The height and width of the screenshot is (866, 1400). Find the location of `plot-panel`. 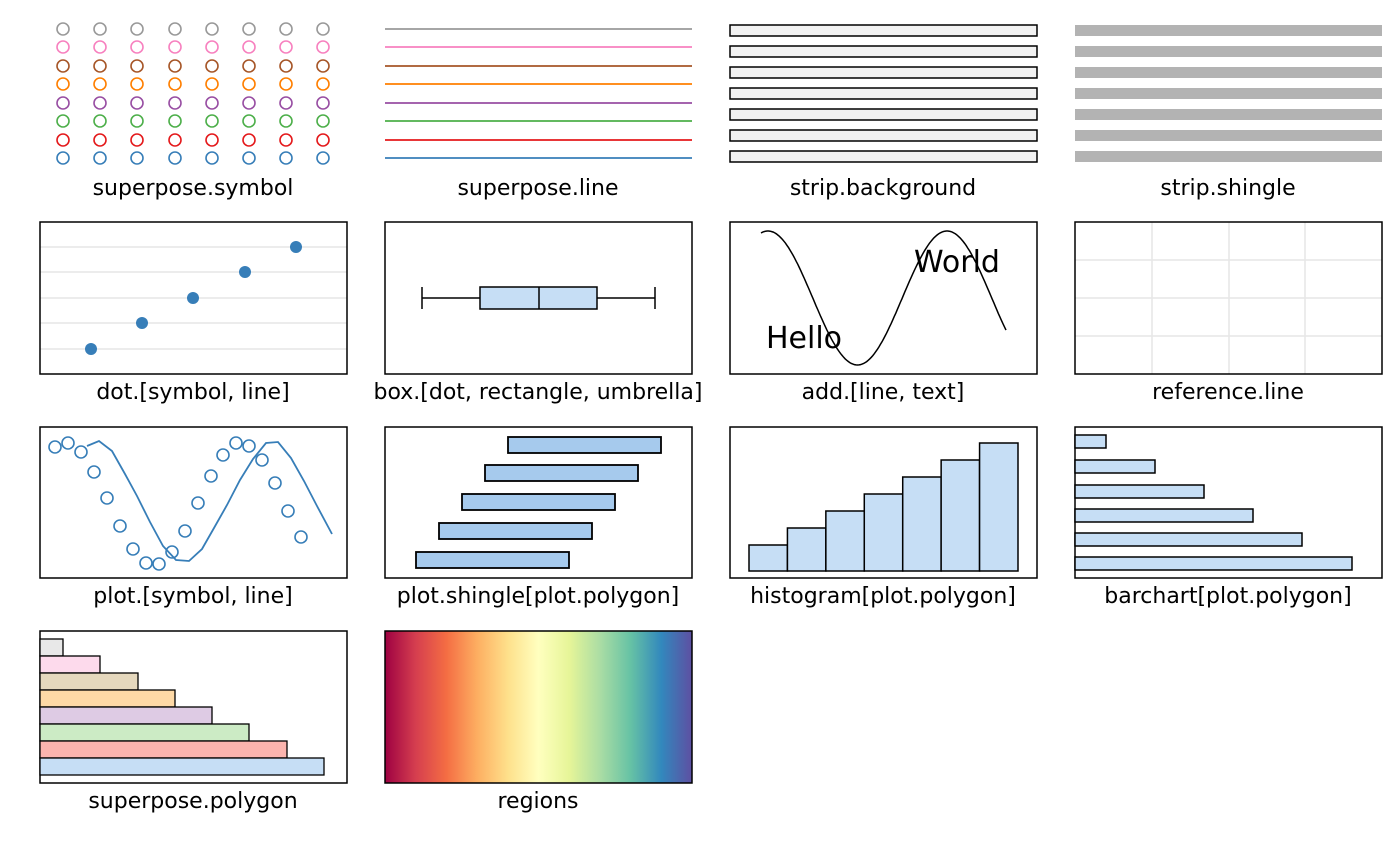

plot-panel is located at coordinates (193, 502).